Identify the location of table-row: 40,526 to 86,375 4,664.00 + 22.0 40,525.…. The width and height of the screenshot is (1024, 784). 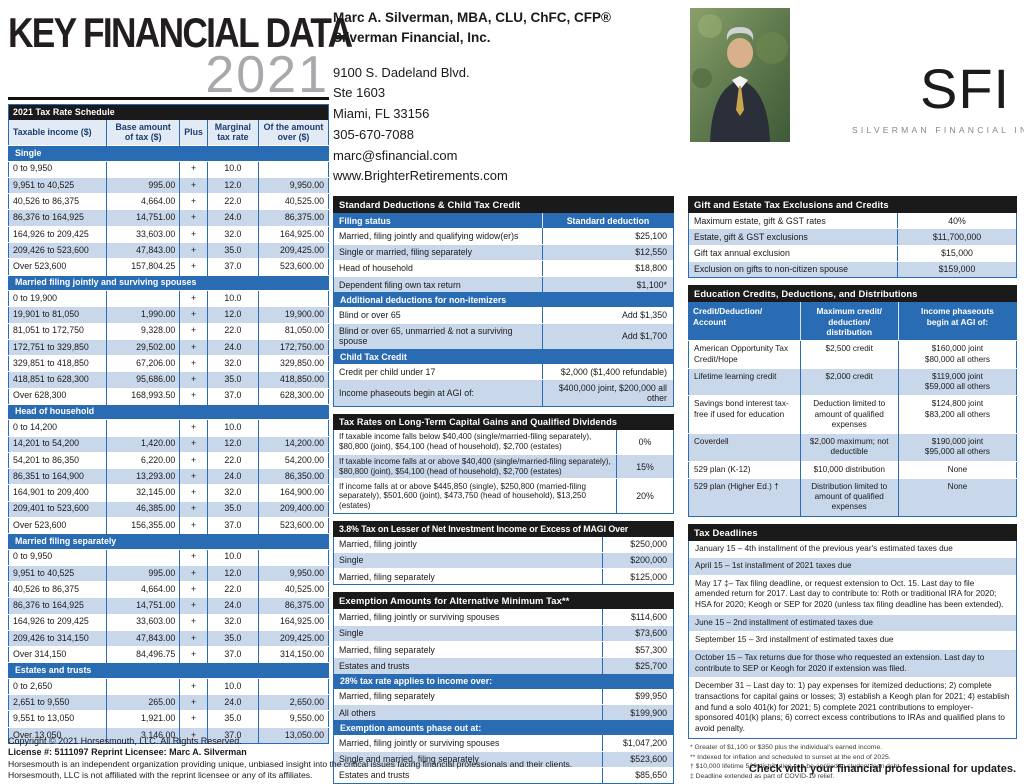
(168, 589).